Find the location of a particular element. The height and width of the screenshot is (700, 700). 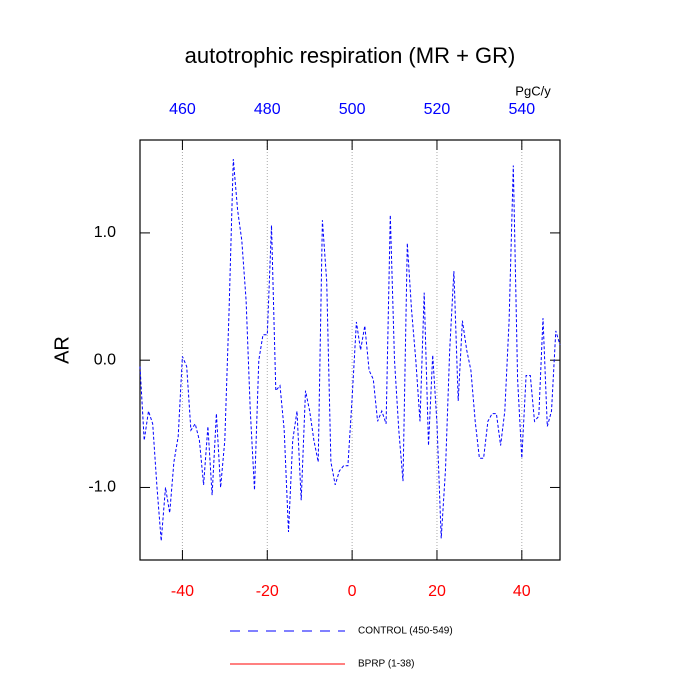

legend-label: CONTROL (450-549) is located at coordinates (405, 631).